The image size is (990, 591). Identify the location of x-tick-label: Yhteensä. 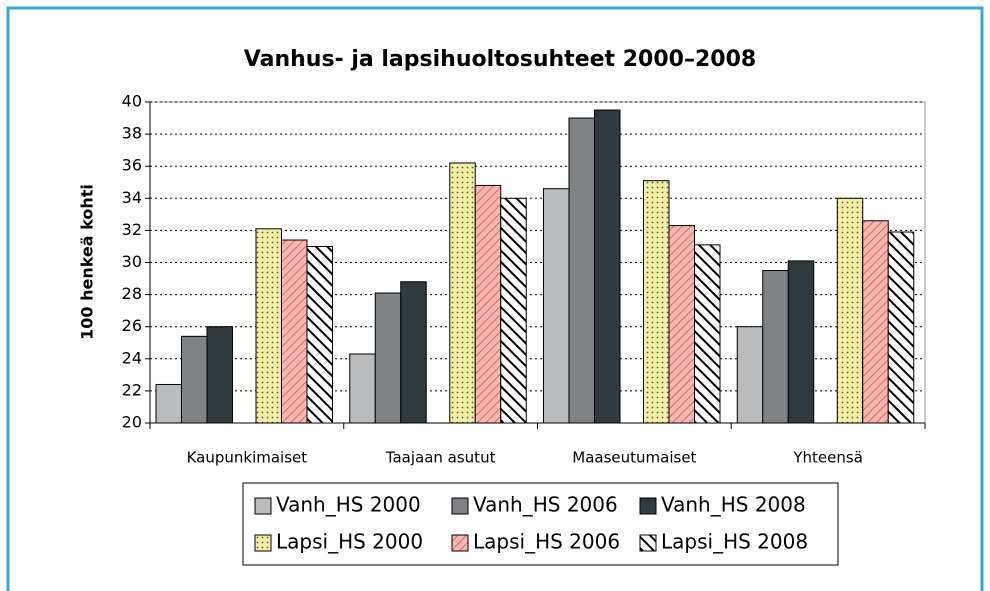
(827, 458).